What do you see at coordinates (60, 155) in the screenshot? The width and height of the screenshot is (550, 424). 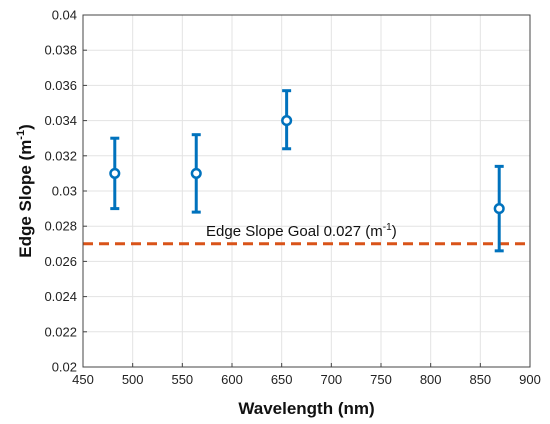 I see `y-tick-label: 0.032` at bounding box center [60, 155].